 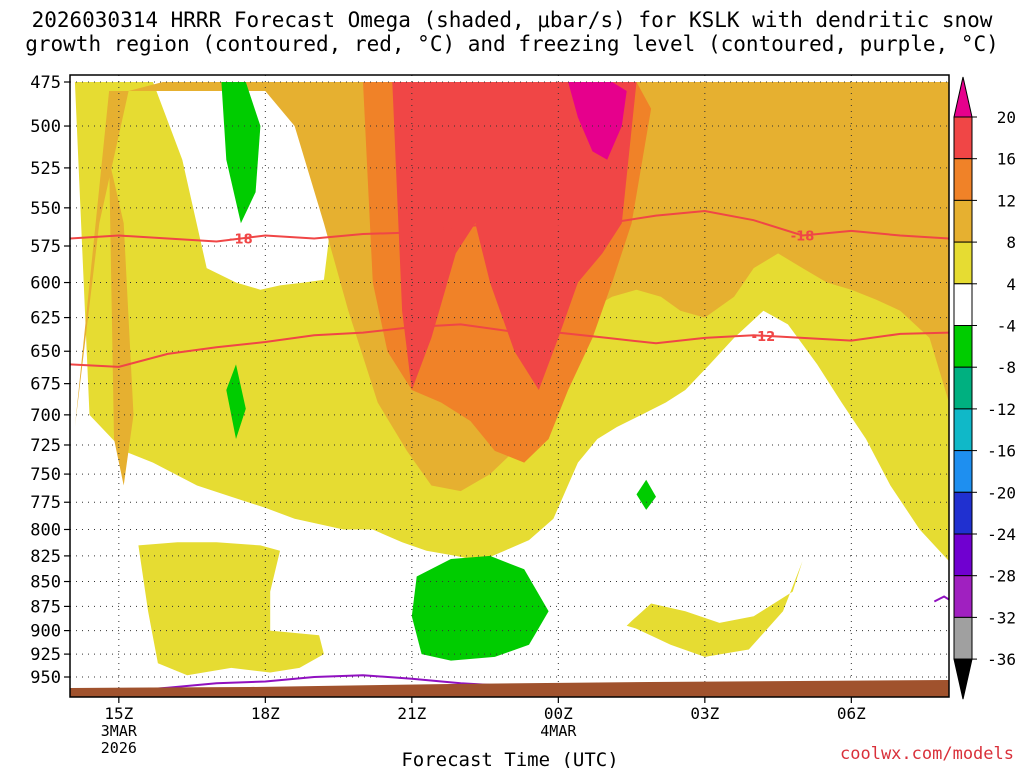 I want to click on colorbar-arrow-bottom, so click(x=963, y=679).